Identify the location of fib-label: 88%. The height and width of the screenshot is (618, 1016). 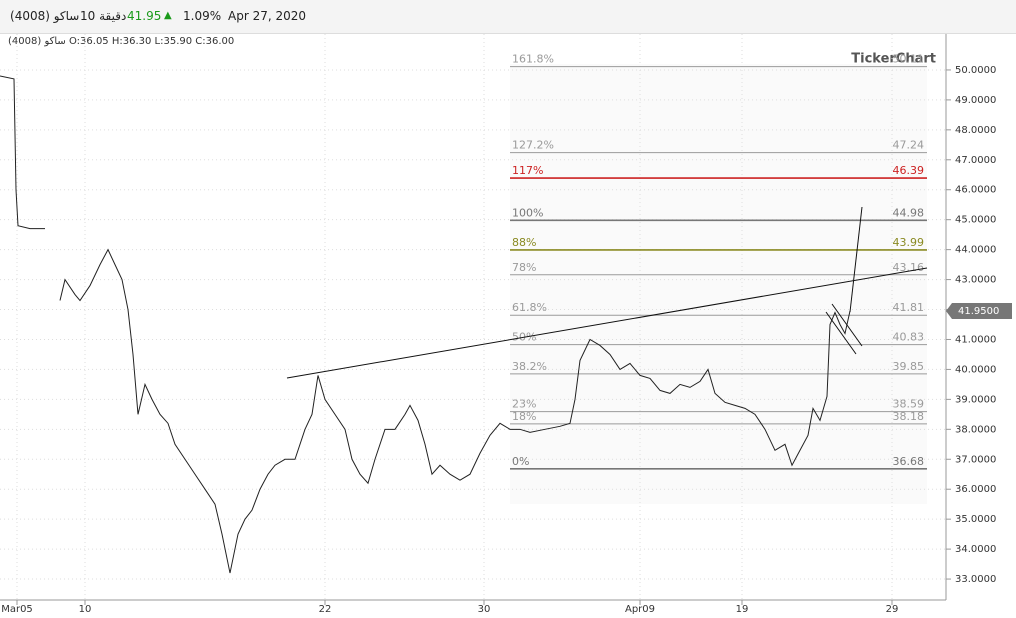
(524, 242).